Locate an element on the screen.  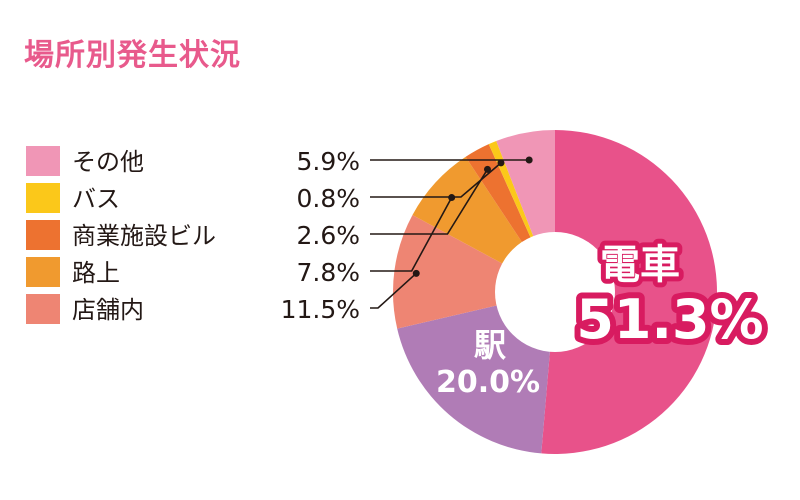
legend-value-3: 2.6% is located at coordinates (328, 235).